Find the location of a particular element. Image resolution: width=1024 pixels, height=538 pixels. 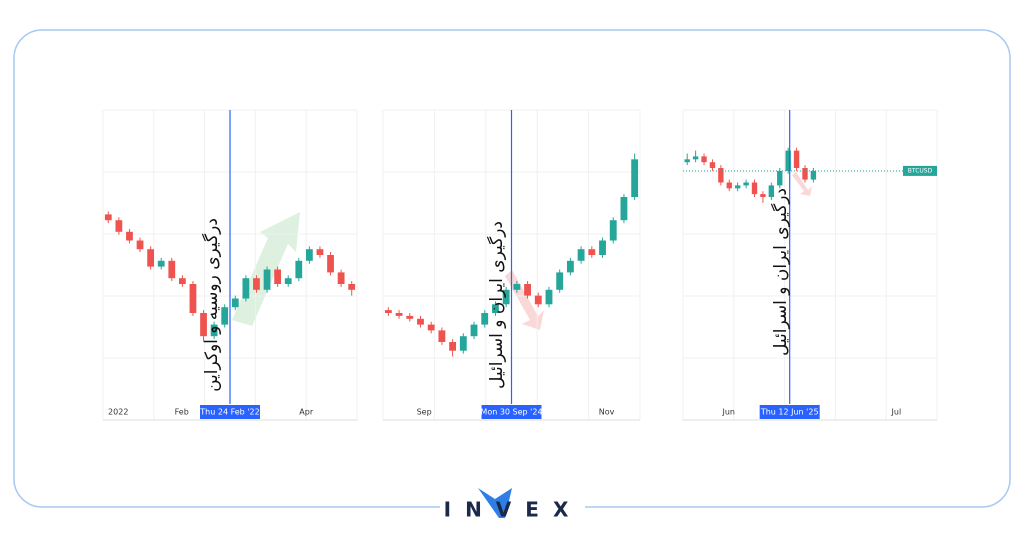

logo: INVEX is located at coordinates (513, 510).